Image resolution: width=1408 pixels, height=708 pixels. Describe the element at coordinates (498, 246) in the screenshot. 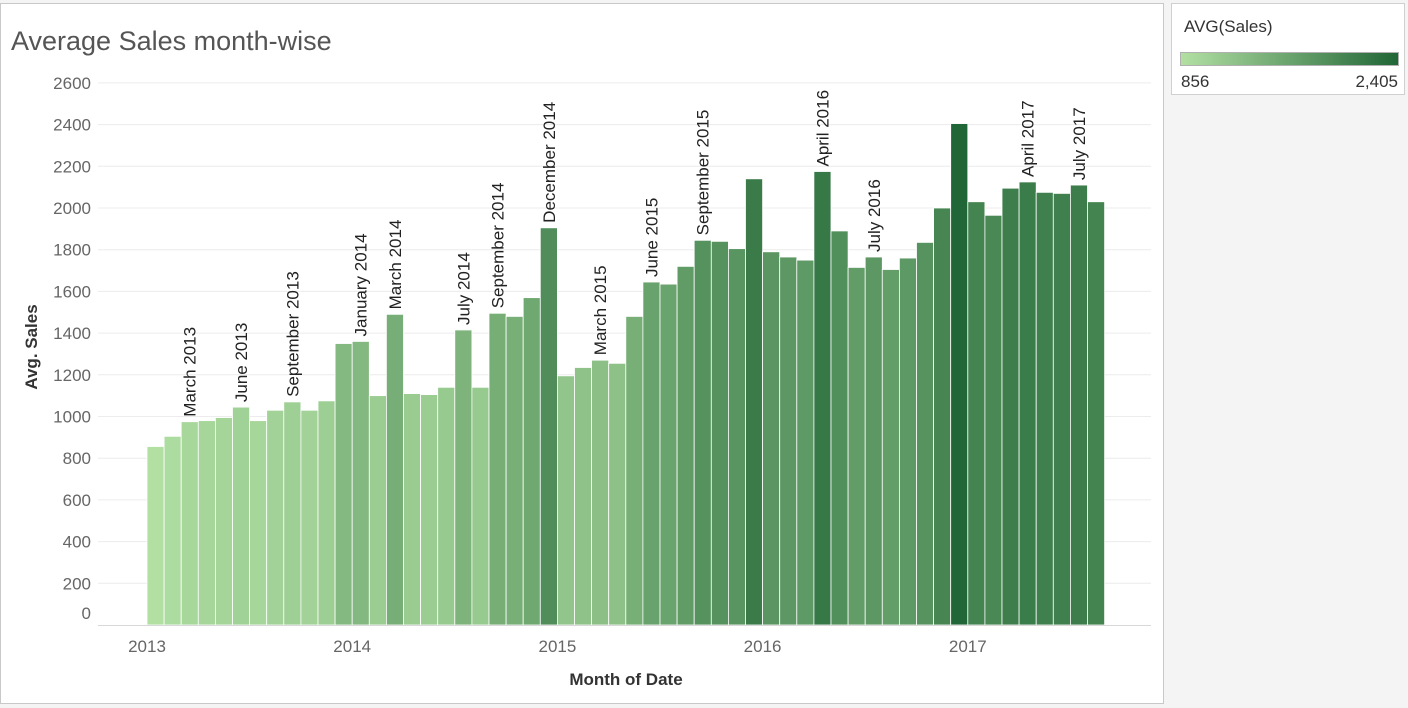

I see `bar-label: September 2014` at that location.